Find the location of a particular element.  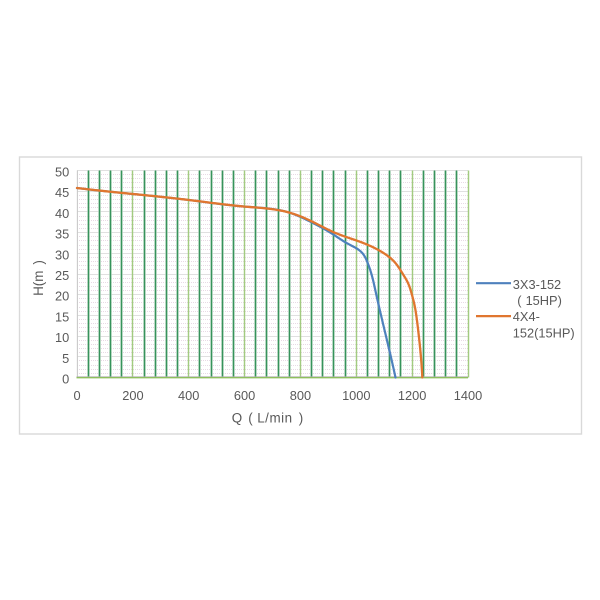

svg-text: 5 is located at coordinates (65, 358).